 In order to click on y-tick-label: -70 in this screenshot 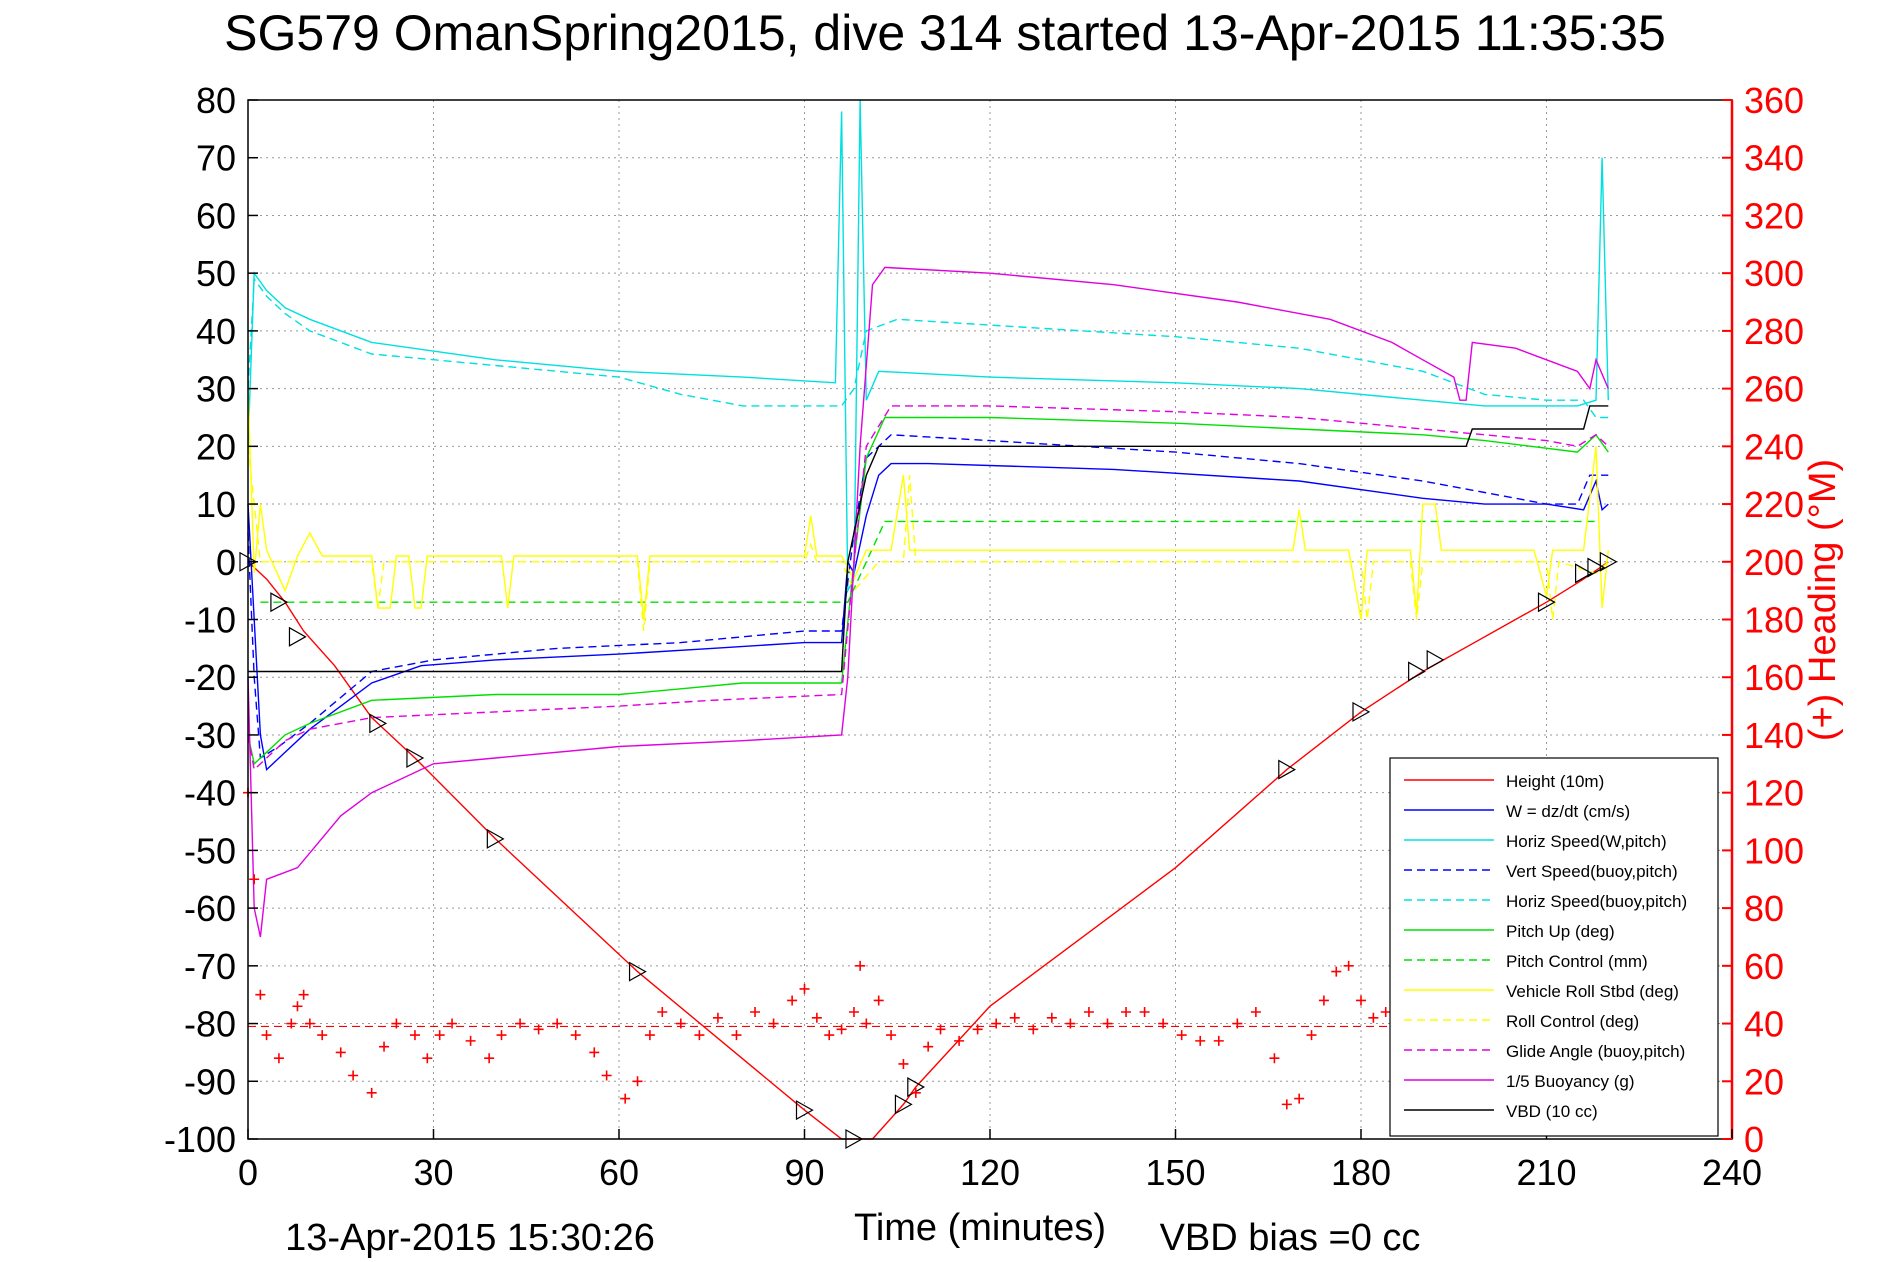, I will do `click(210, 966)`.